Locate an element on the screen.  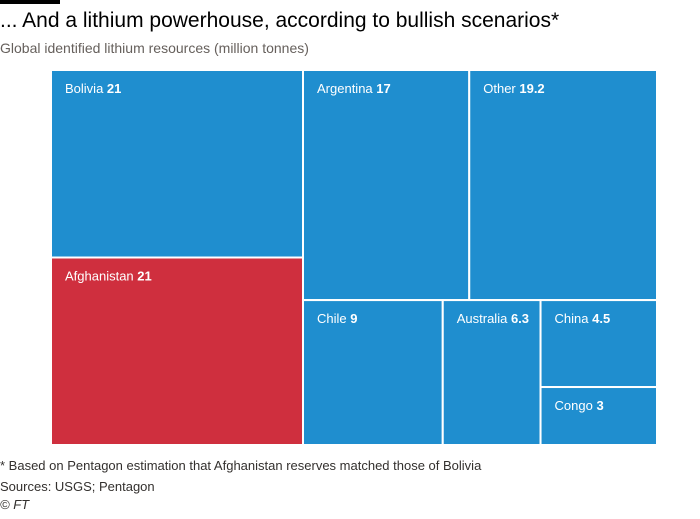
treemap-label-bolivia: Bolivia 21 is located at coordinates (93, 88).